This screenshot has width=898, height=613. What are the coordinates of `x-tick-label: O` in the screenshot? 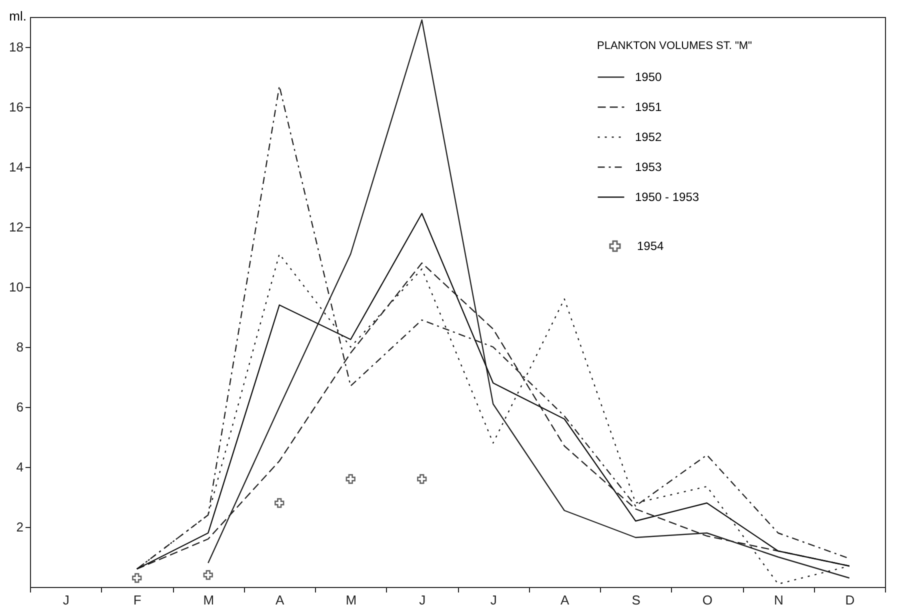 It's located at (707, 600).